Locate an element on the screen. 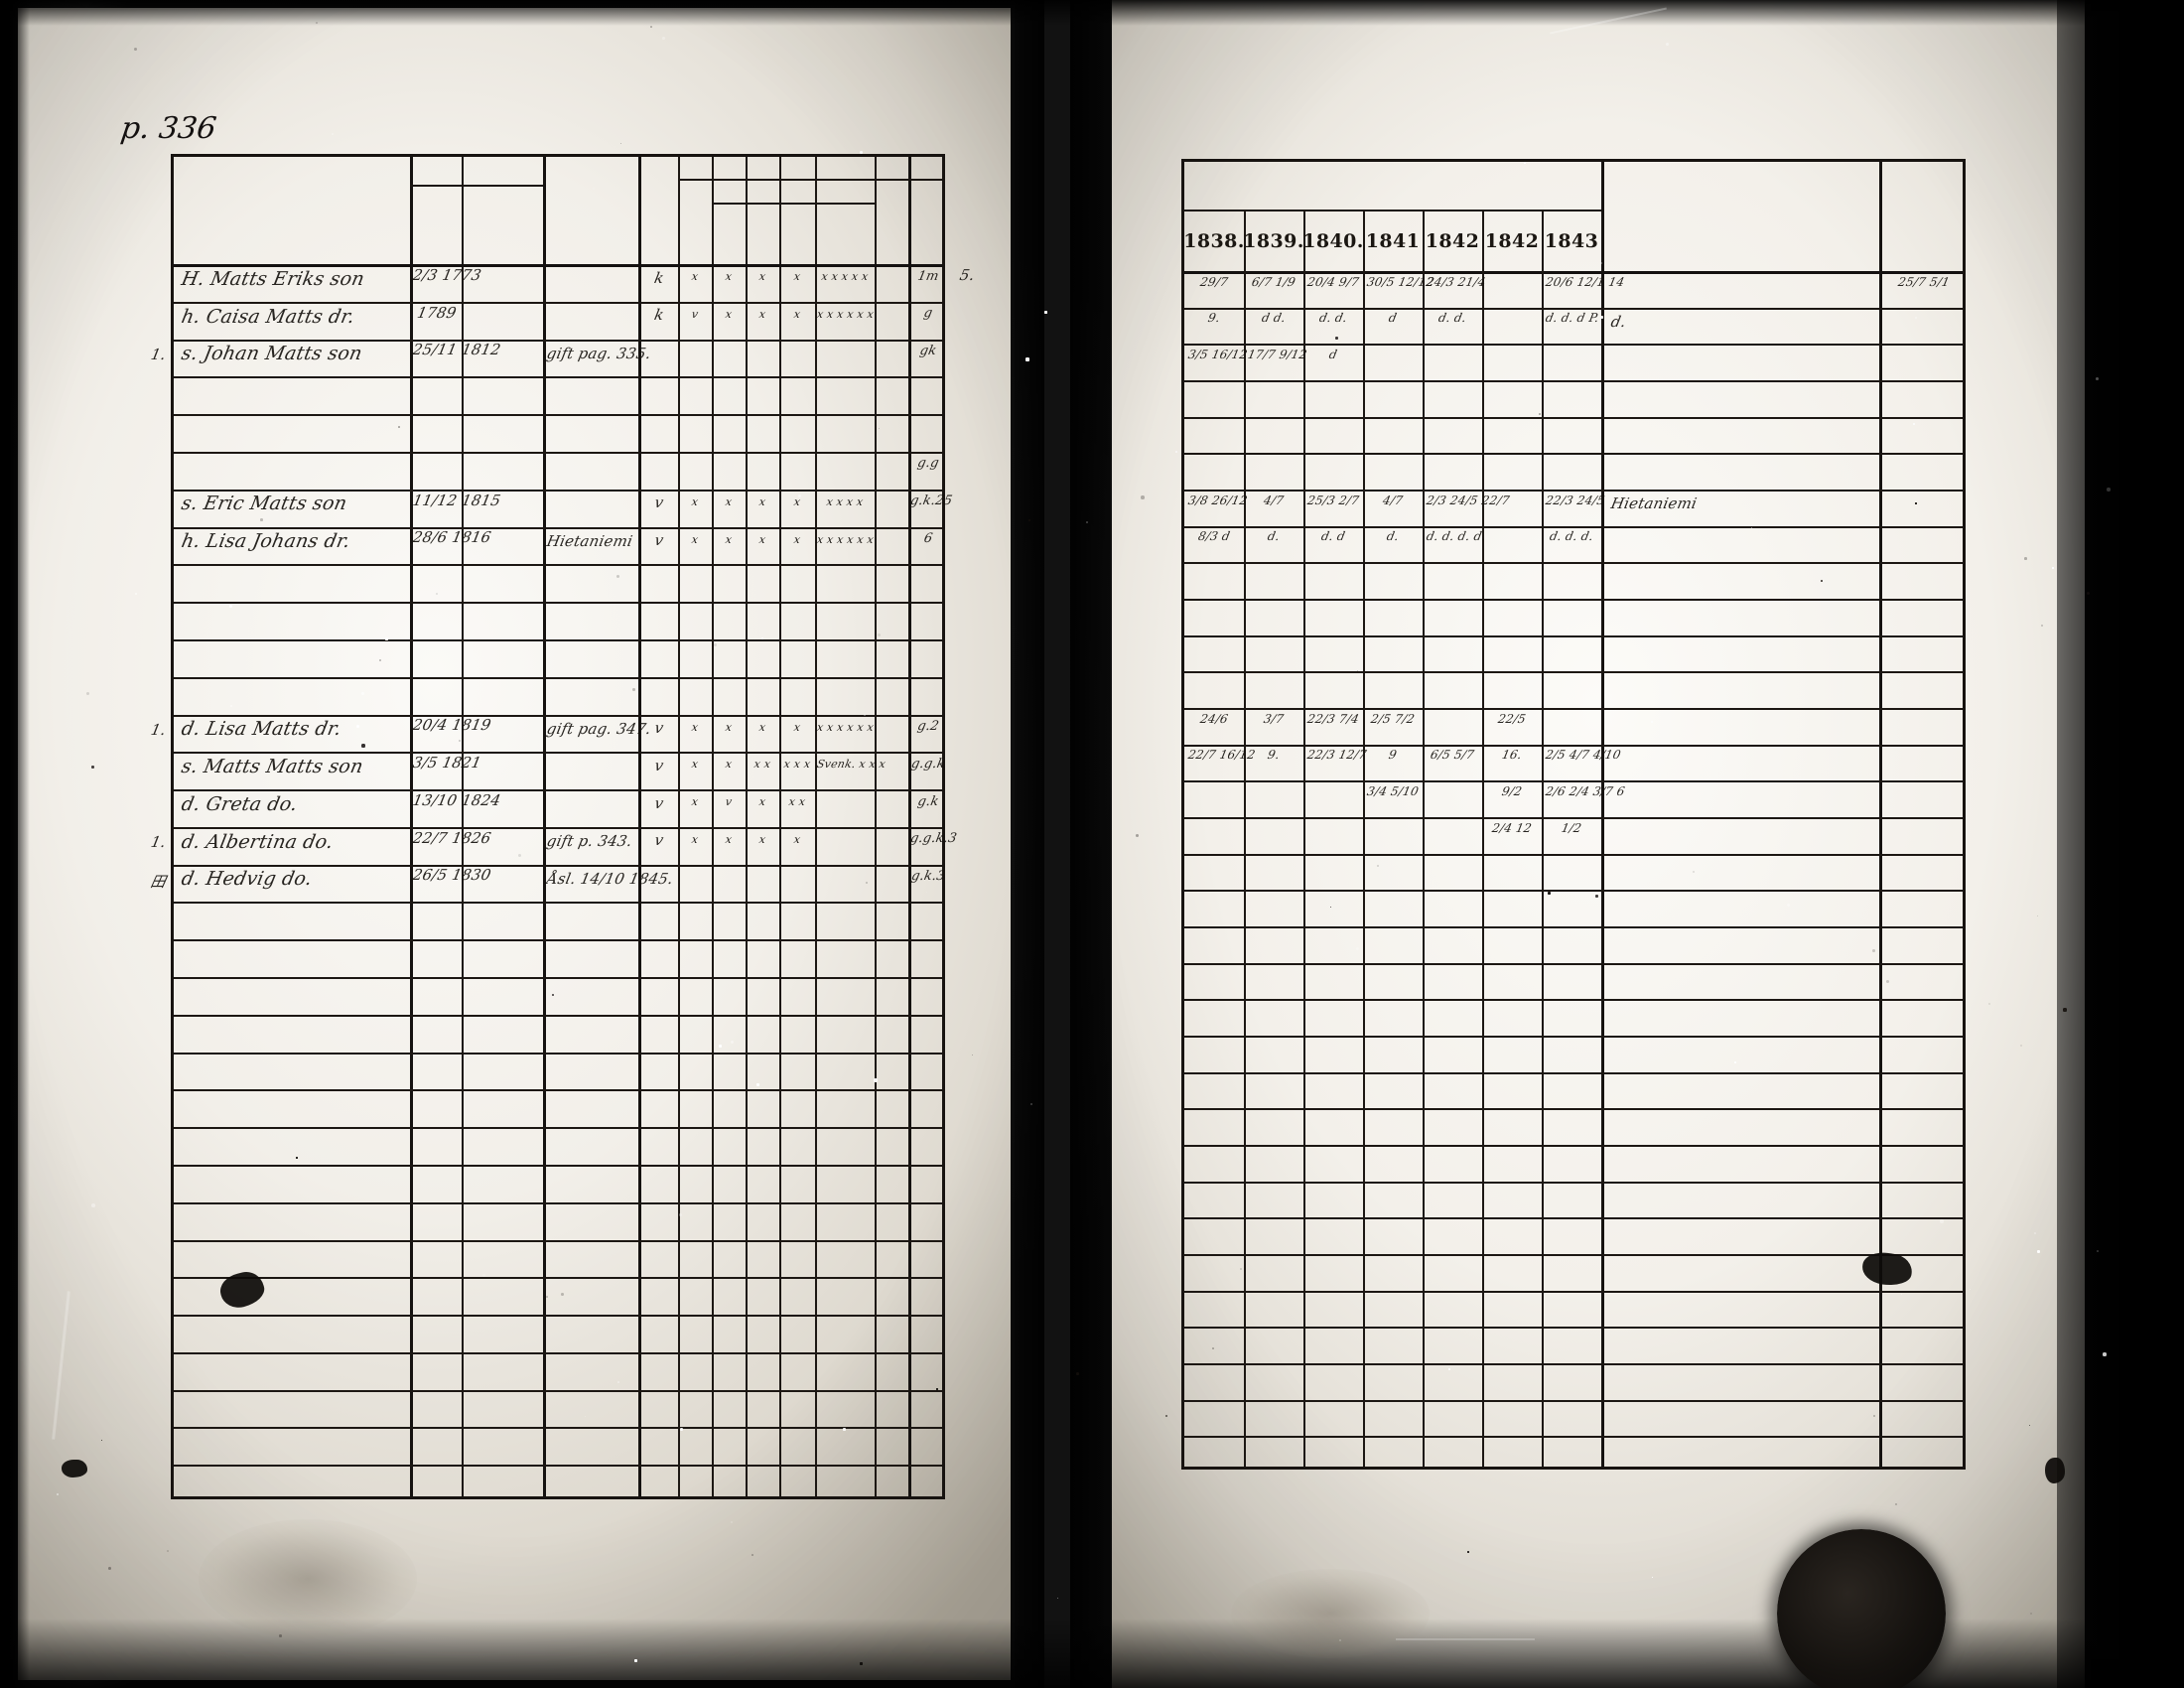 This screenshot has height=1688, width=2184. row-reading-mark: v is located at coordinates (695, 314).